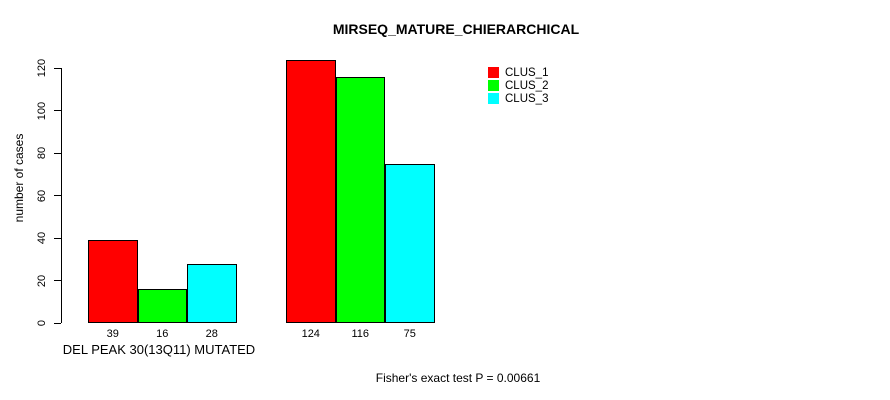  Describe the element at coordinates (159, 349) in the screenshot. I see `x-axis-group-label: DEL PEAK 30(13Q11) MUTATED` at that location.